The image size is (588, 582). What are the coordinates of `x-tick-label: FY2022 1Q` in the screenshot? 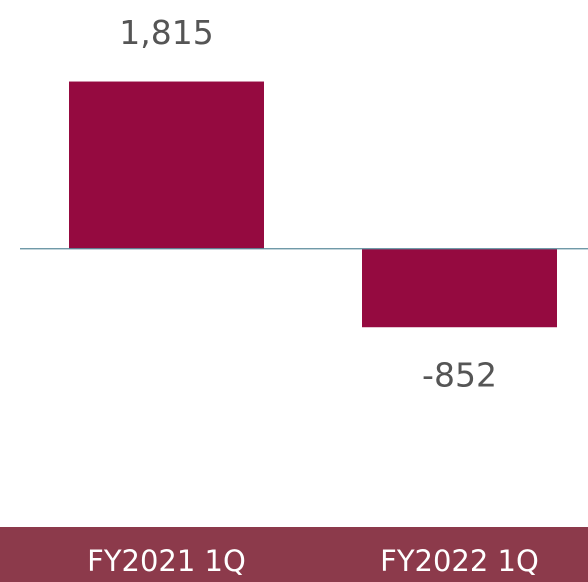 It's located at (459, 561).